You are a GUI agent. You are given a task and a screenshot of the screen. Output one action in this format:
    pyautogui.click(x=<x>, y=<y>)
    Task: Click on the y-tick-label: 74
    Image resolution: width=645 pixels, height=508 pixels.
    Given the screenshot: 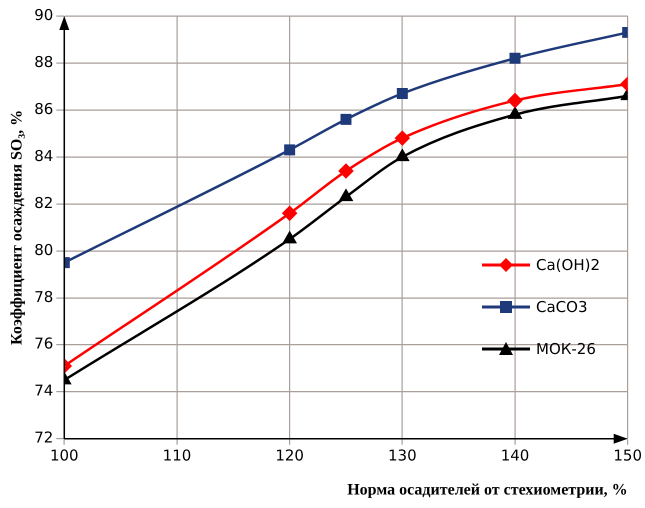 What is the action you would take?
    pyautogui.click(x=44, y=391)
    